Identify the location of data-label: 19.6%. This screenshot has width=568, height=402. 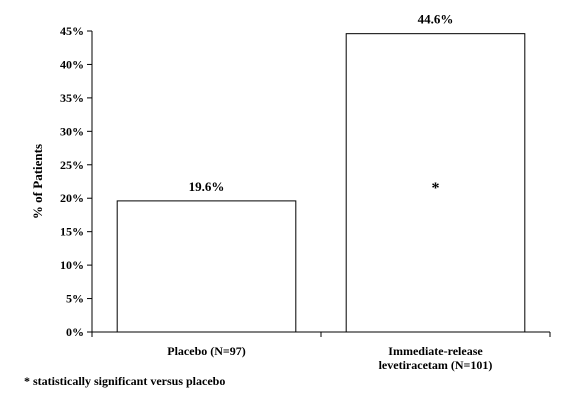
(207, 186).